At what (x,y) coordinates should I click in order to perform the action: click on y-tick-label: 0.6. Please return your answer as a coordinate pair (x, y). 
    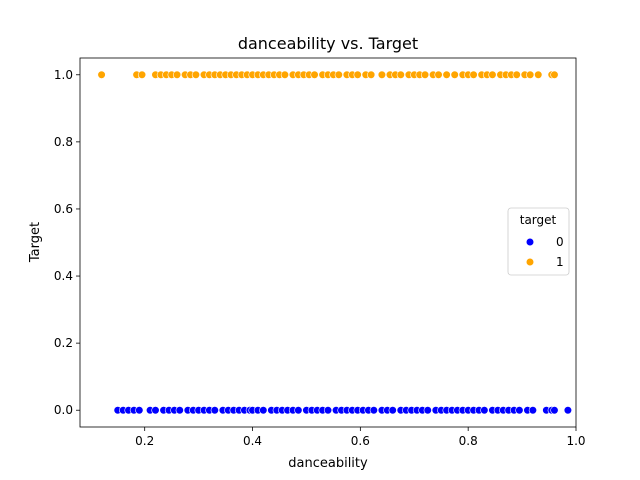
    Looking at the image, I should click on (63, 209).